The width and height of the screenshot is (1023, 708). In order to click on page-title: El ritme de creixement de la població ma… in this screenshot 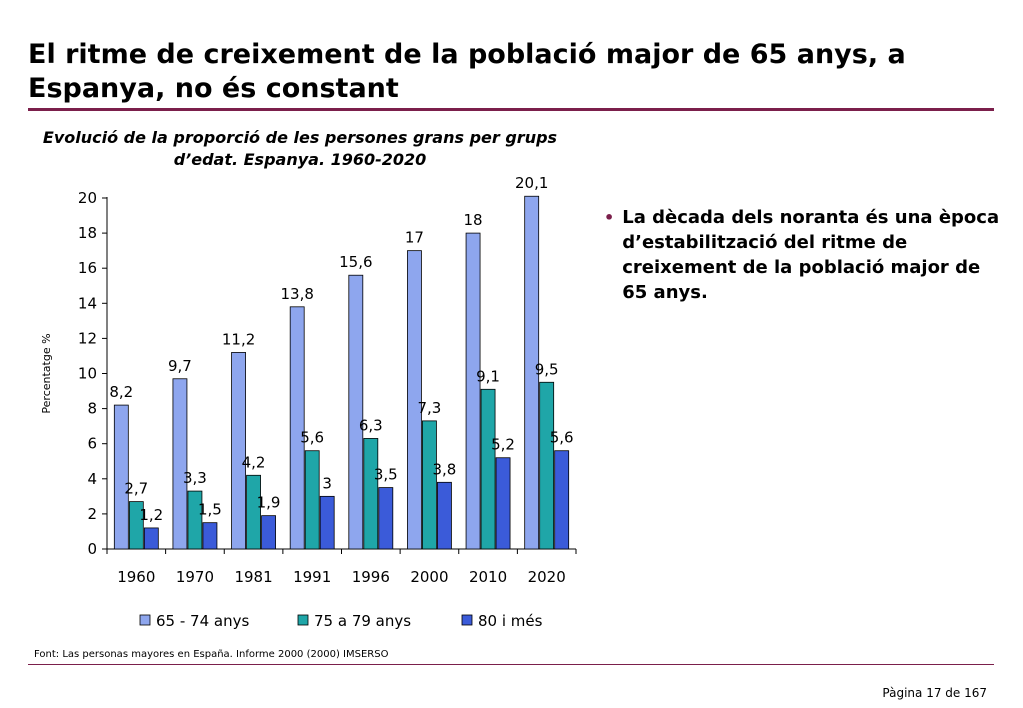, I will do `click(467, 71)`.